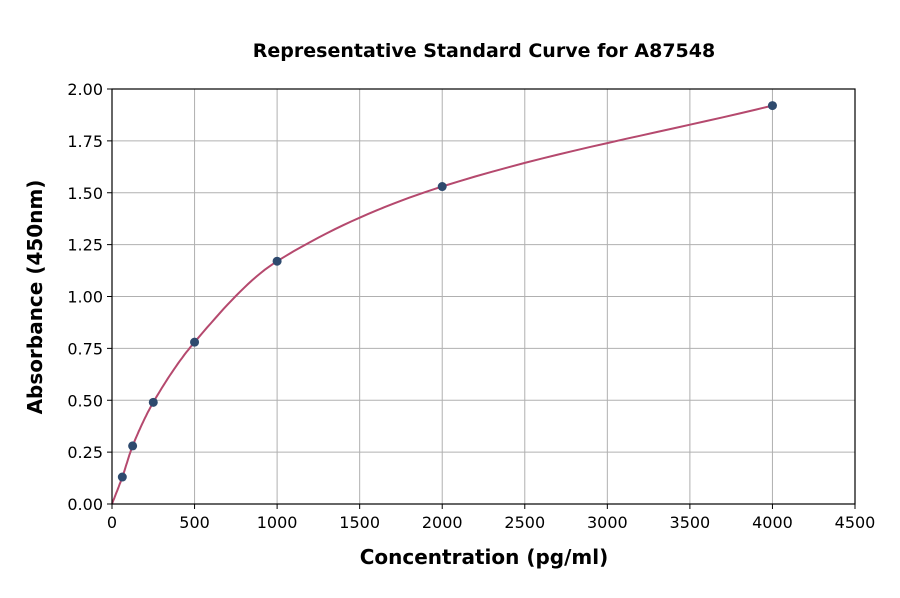 The width and height of the screenshot is (900, 598). I want to click on x-tick-label: 500, so click(194, 522).